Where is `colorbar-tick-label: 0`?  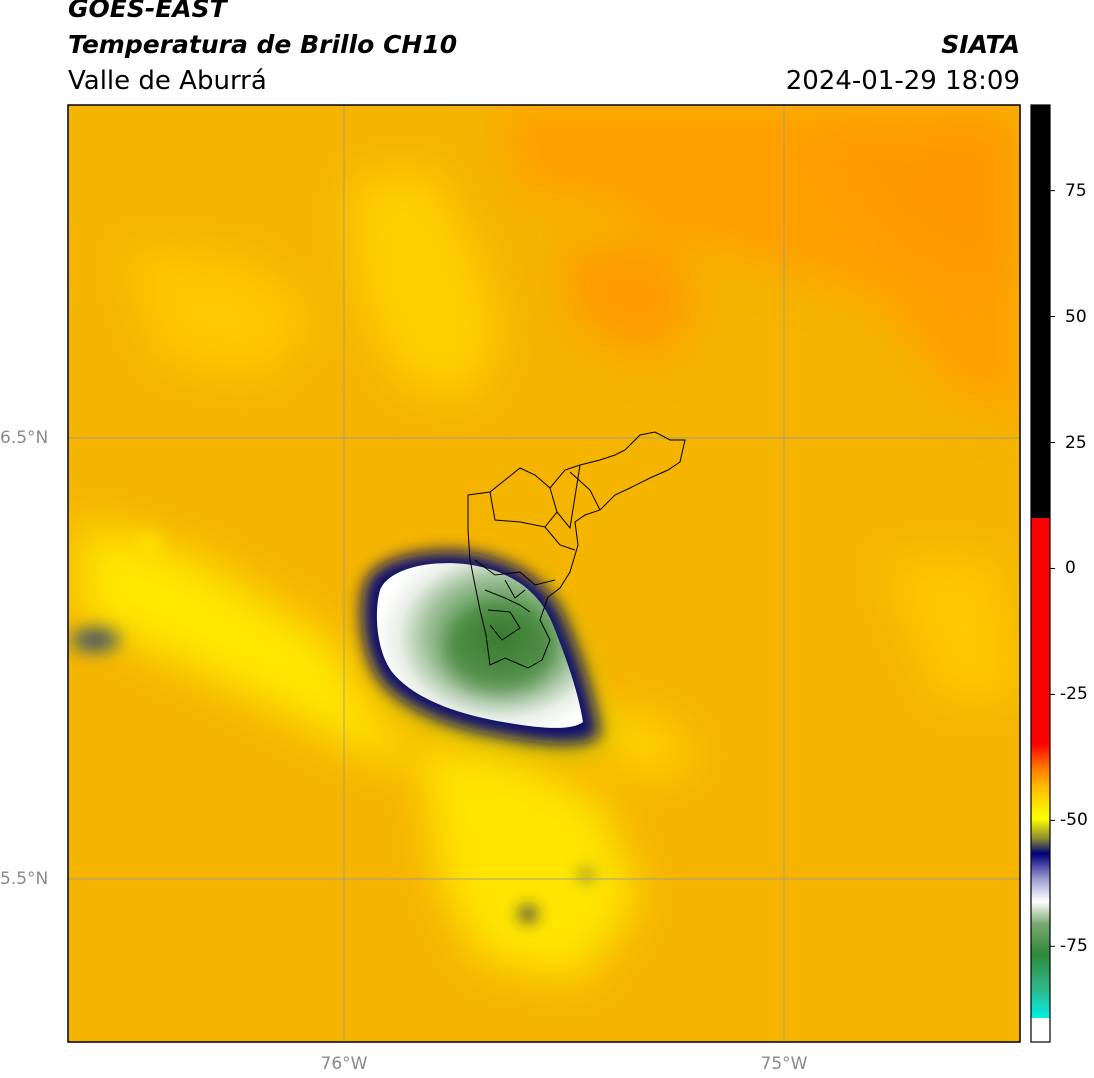 colorbar-tick-label: 0 is located at coordinates (1070, 568).